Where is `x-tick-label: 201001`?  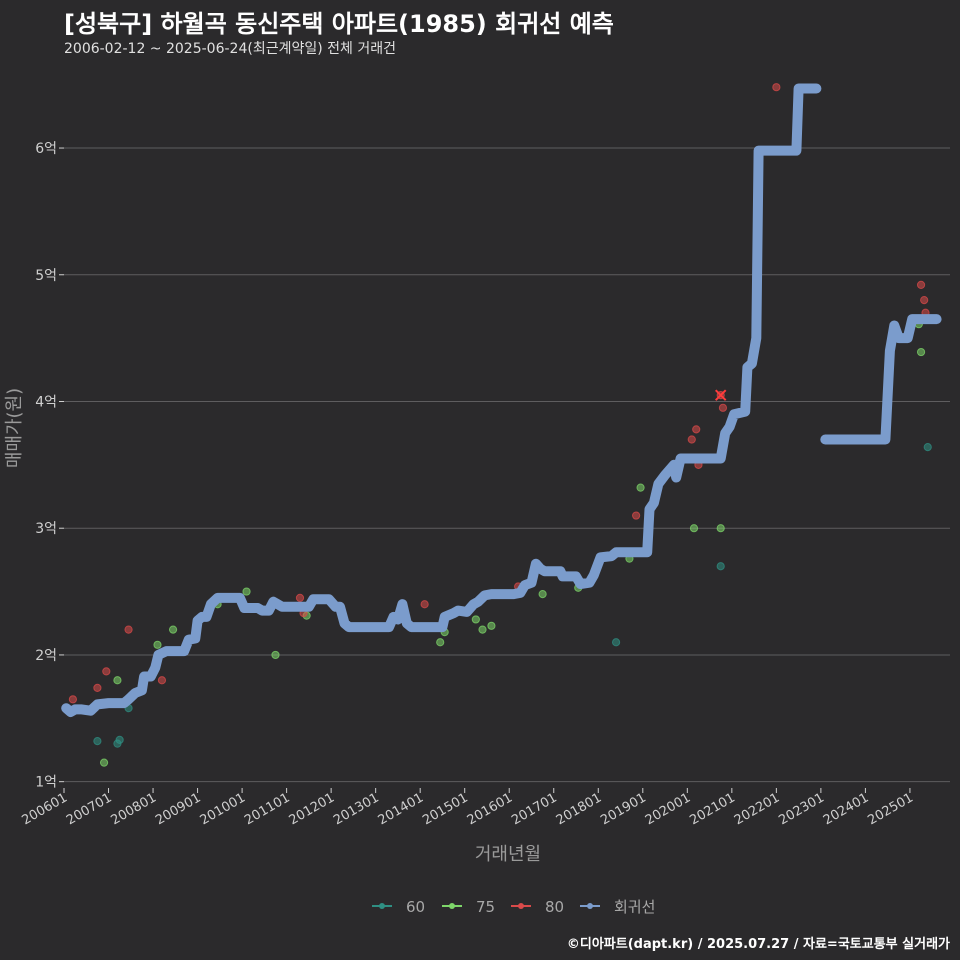 x-tick-label: 201001 is located at coordinates (223, 809).